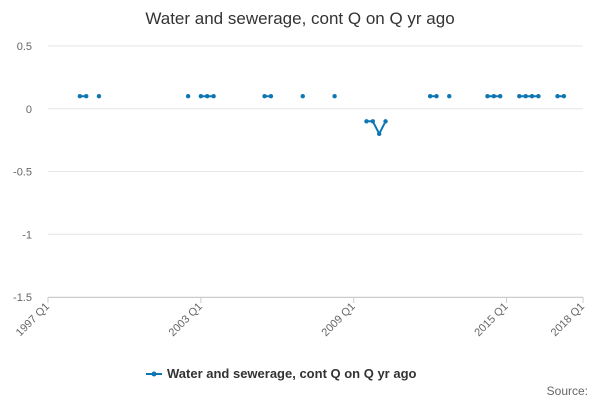 This screenshot has height=400, width=600. Describe the element at coordinates (567, 391) in the screenshot. I see `source-label: Source:` at that location.